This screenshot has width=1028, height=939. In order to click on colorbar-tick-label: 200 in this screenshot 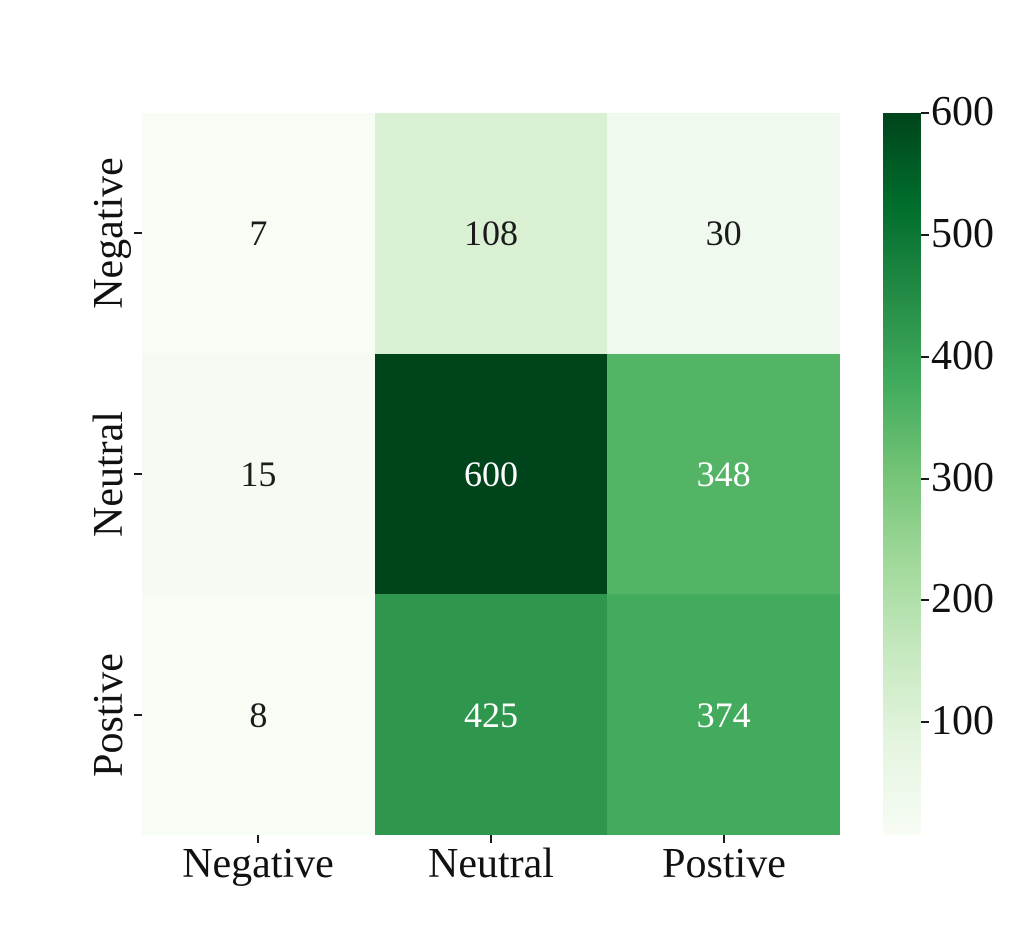, I will do `click(962, 599)`.